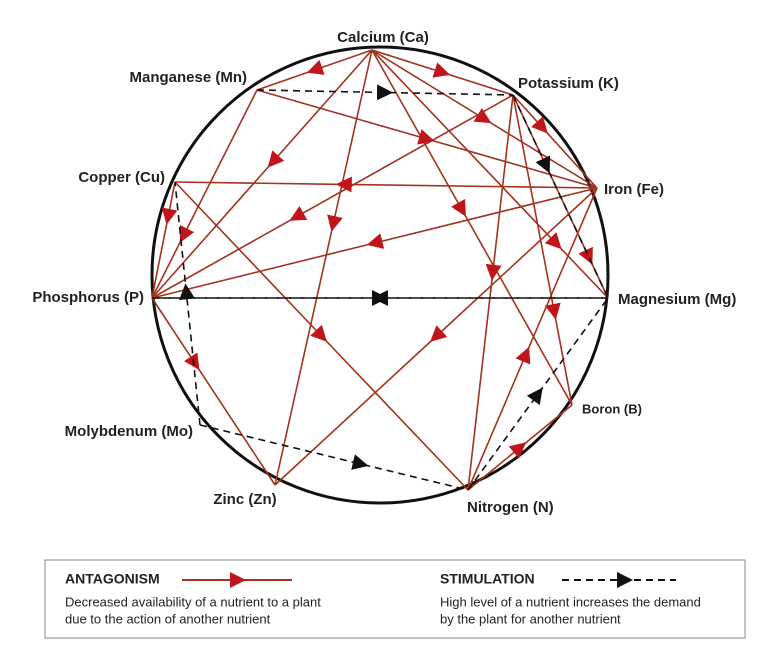 This screenshot has height=659, width=768. Describe the element at coordinates (112, 579) in the screenshot. I see `legend-title: ANTAGONISM` at that location.